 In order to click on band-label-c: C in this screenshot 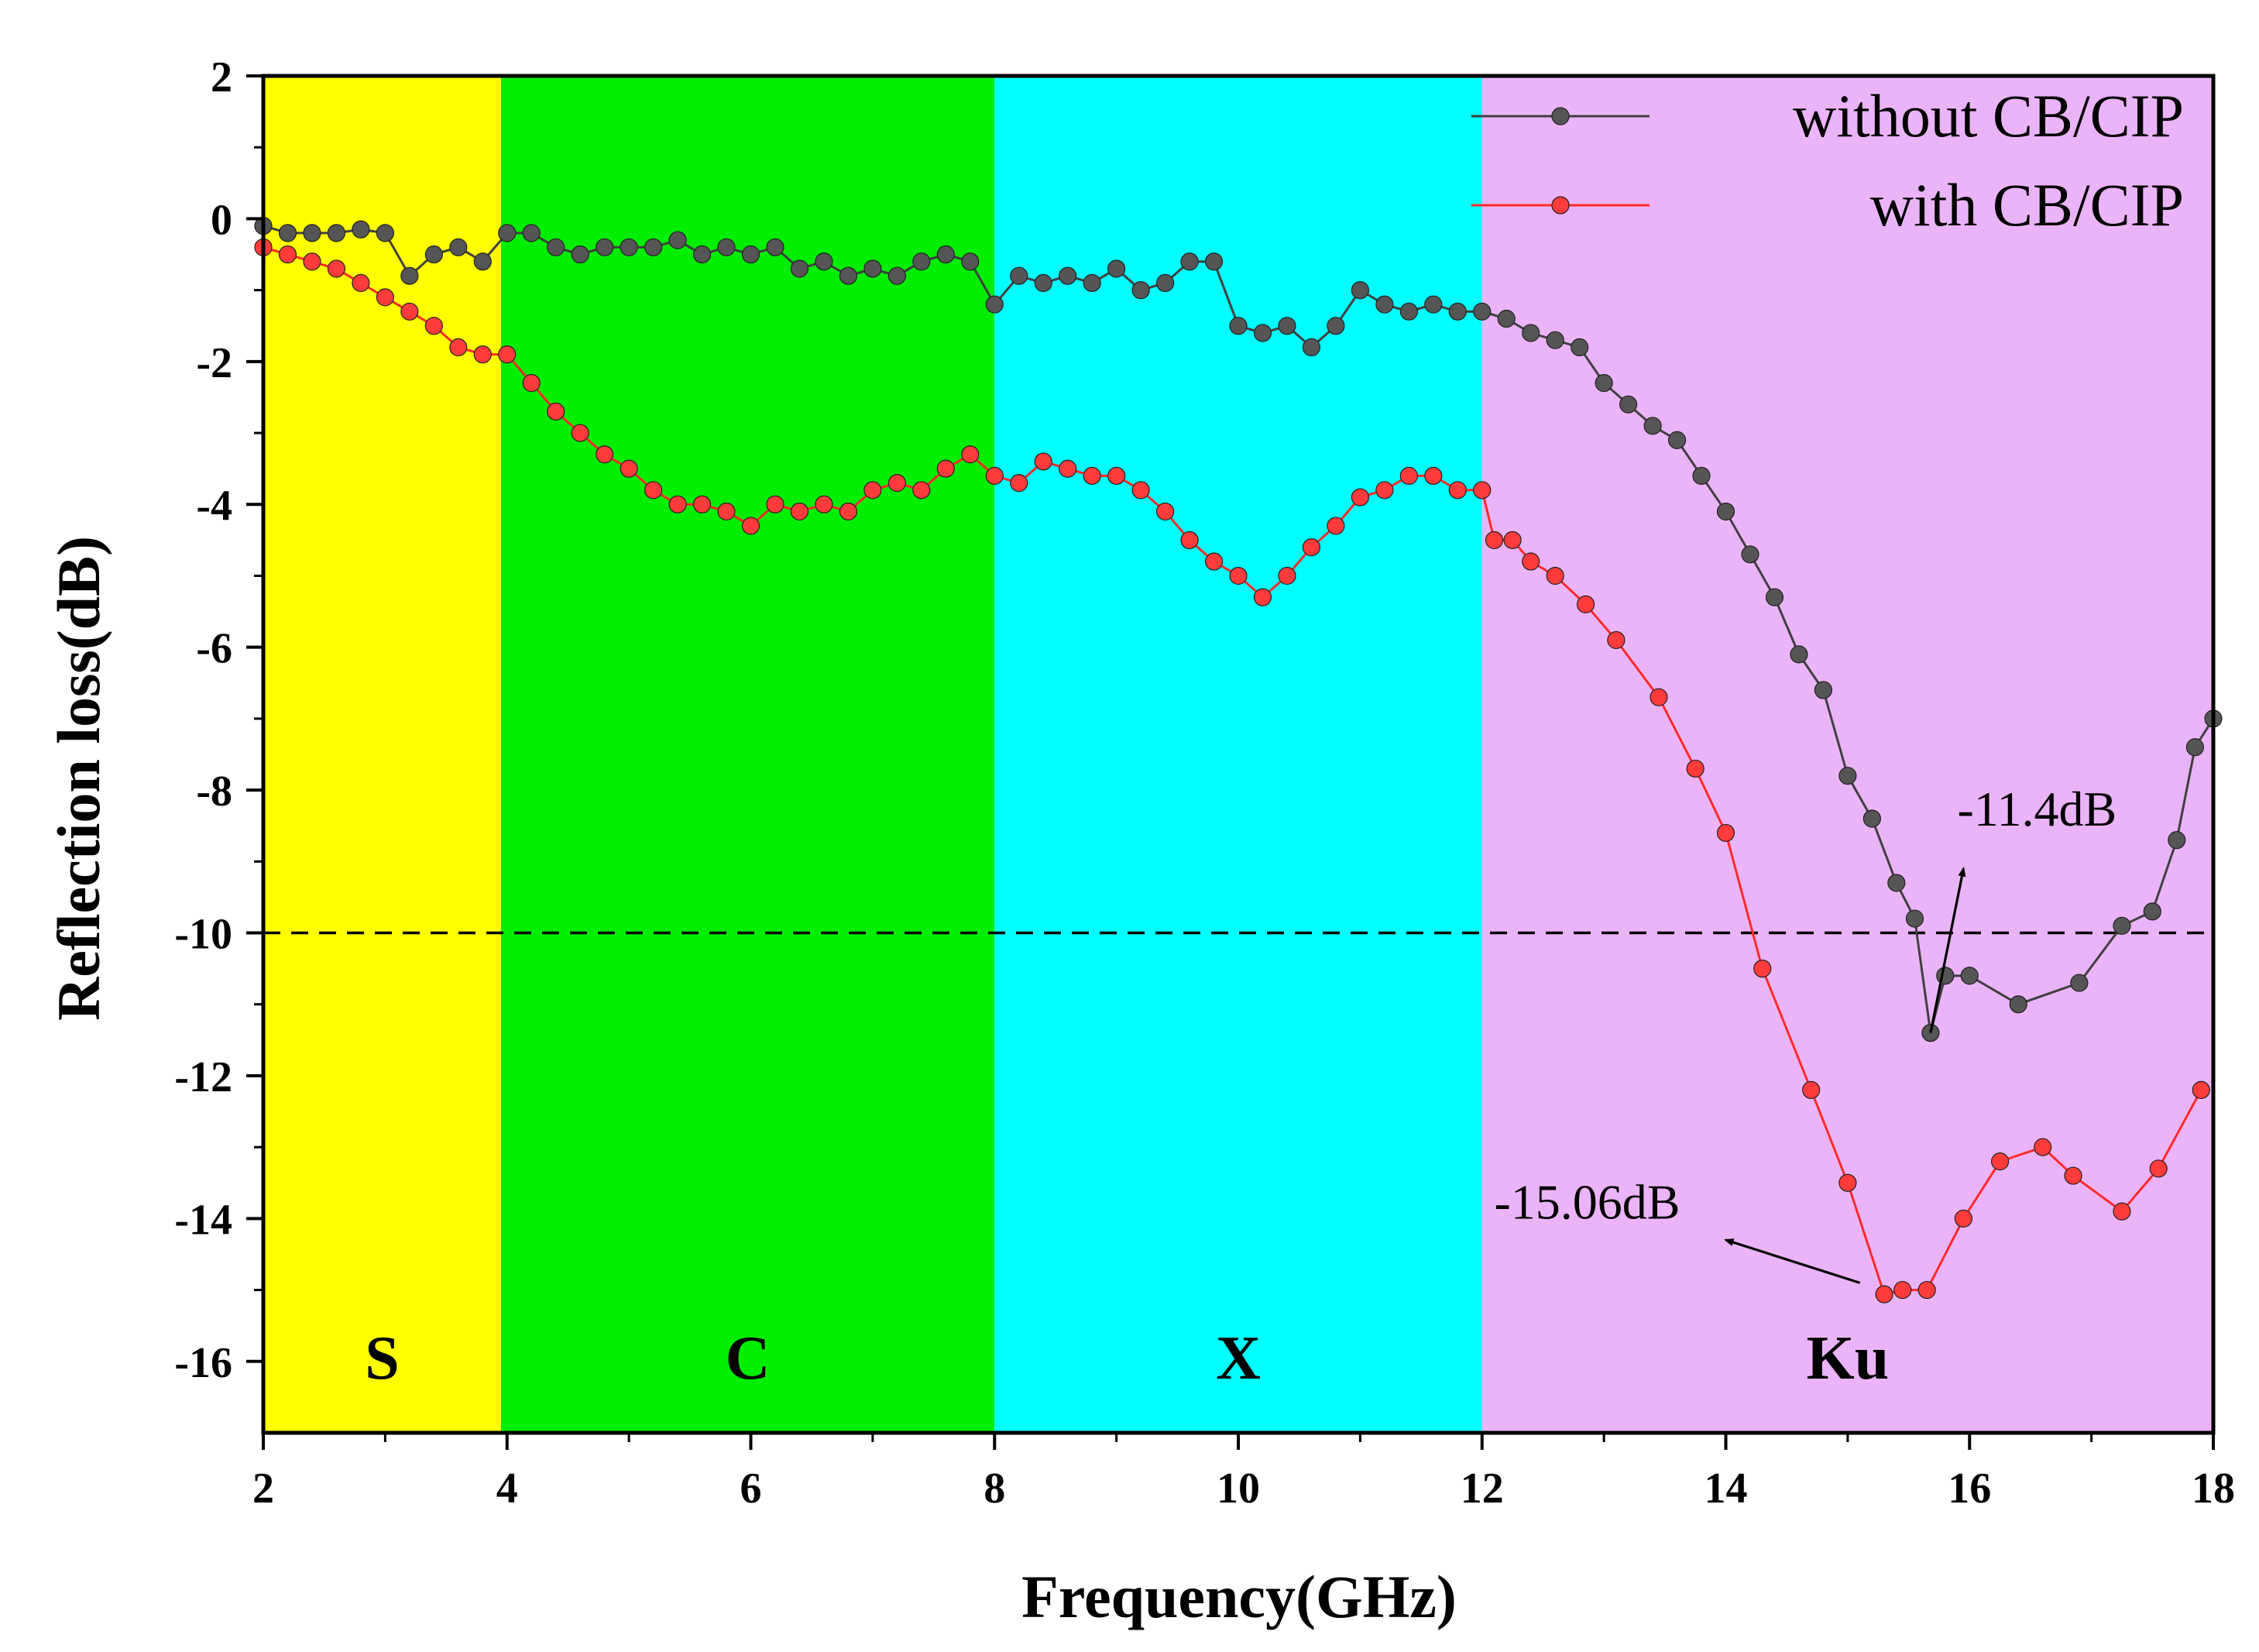, I will do `click(748, 1358)`.